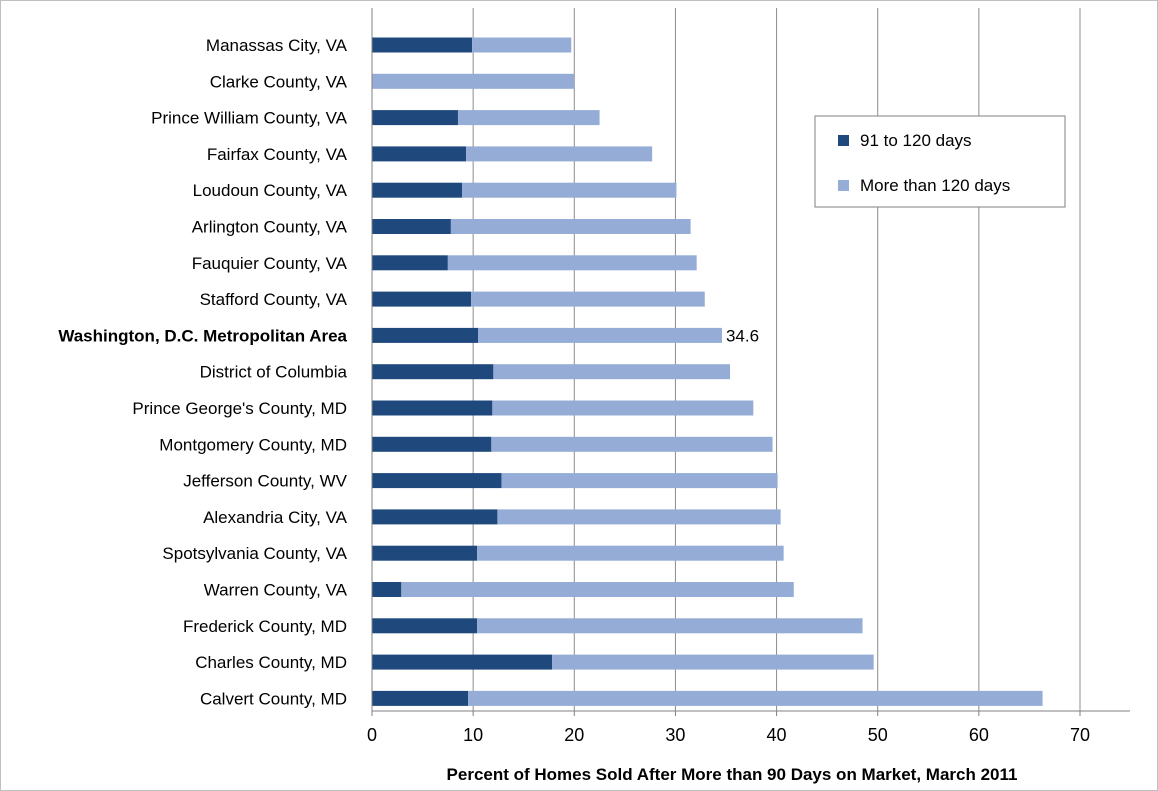 Image resolution: width=1158 pixels, height=791 pixels. I want to click on x-tick-label: 70, so click(1080, 735).